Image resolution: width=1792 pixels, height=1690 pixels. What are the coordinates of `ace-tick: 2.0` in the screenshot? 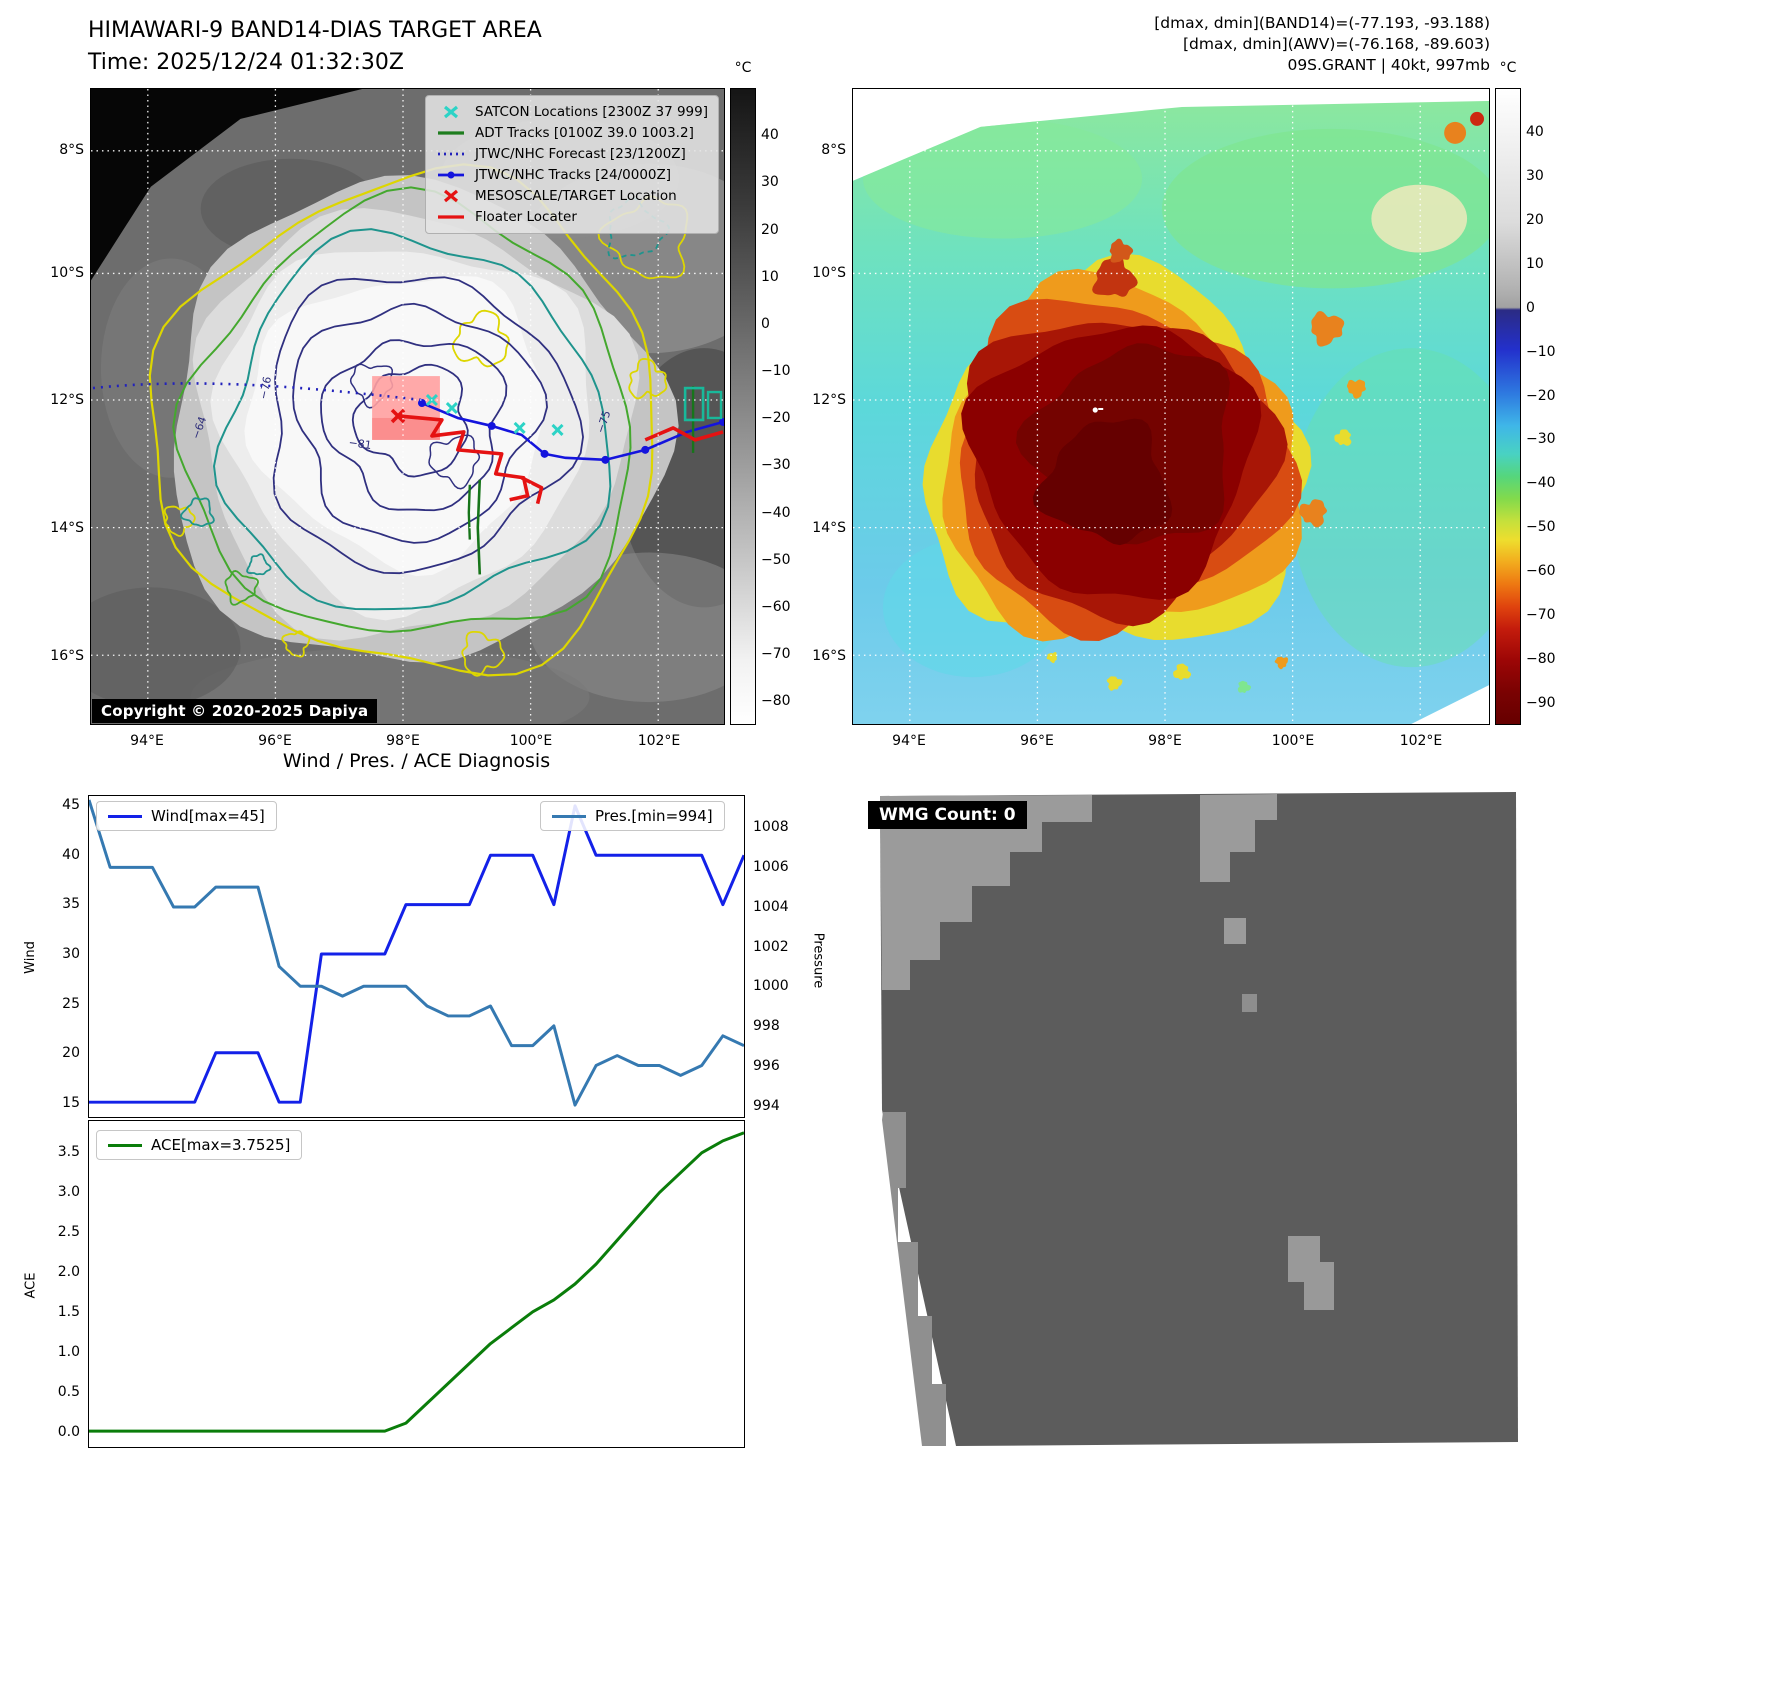 It's located at (68, 1272).